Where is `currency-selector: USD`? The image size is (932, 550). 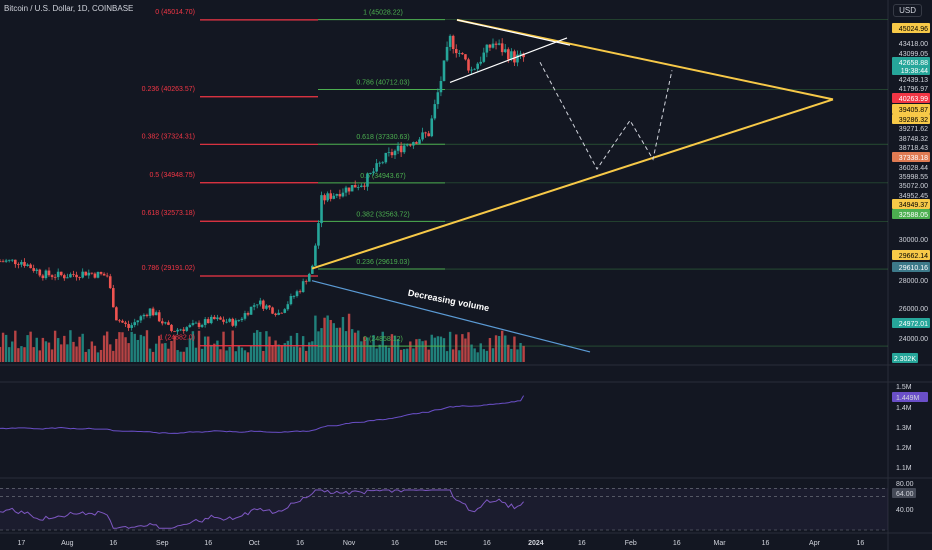 currency-selector: USD is located at coordinates (907, 10).